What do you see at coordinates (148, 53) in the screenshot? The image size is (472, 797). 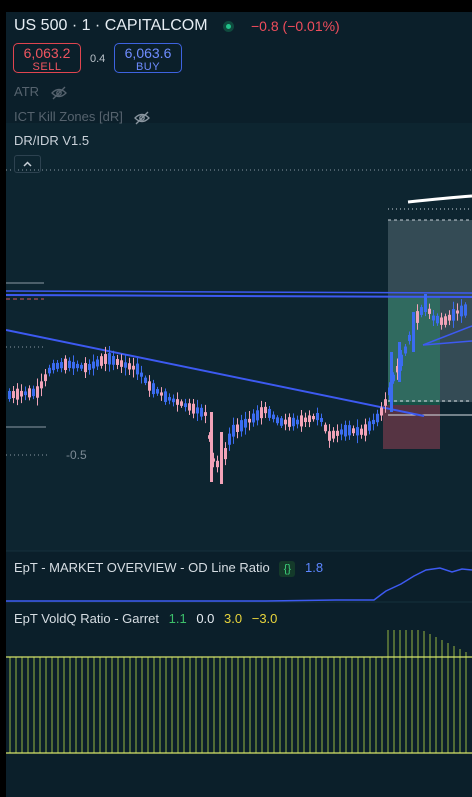 I see `buy-price: 6,063.6` at bounding box center [148, 53].